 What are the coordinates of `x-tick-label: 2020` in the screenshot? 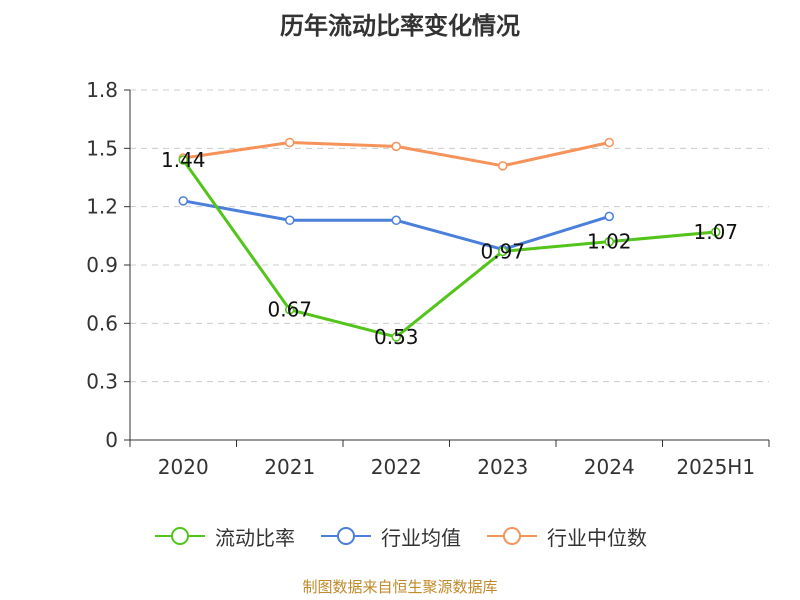 It's located at (183, 467).